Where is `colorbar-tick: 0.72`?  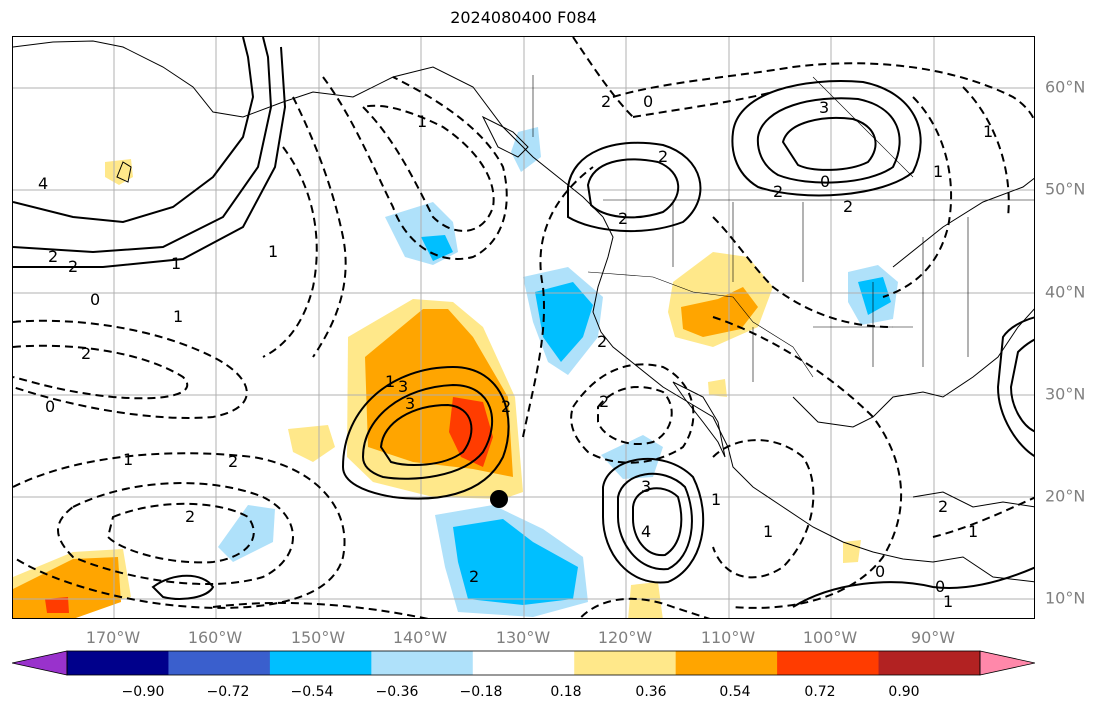 colorbar-tick: 0.72 is located at coordinates (820, 692).